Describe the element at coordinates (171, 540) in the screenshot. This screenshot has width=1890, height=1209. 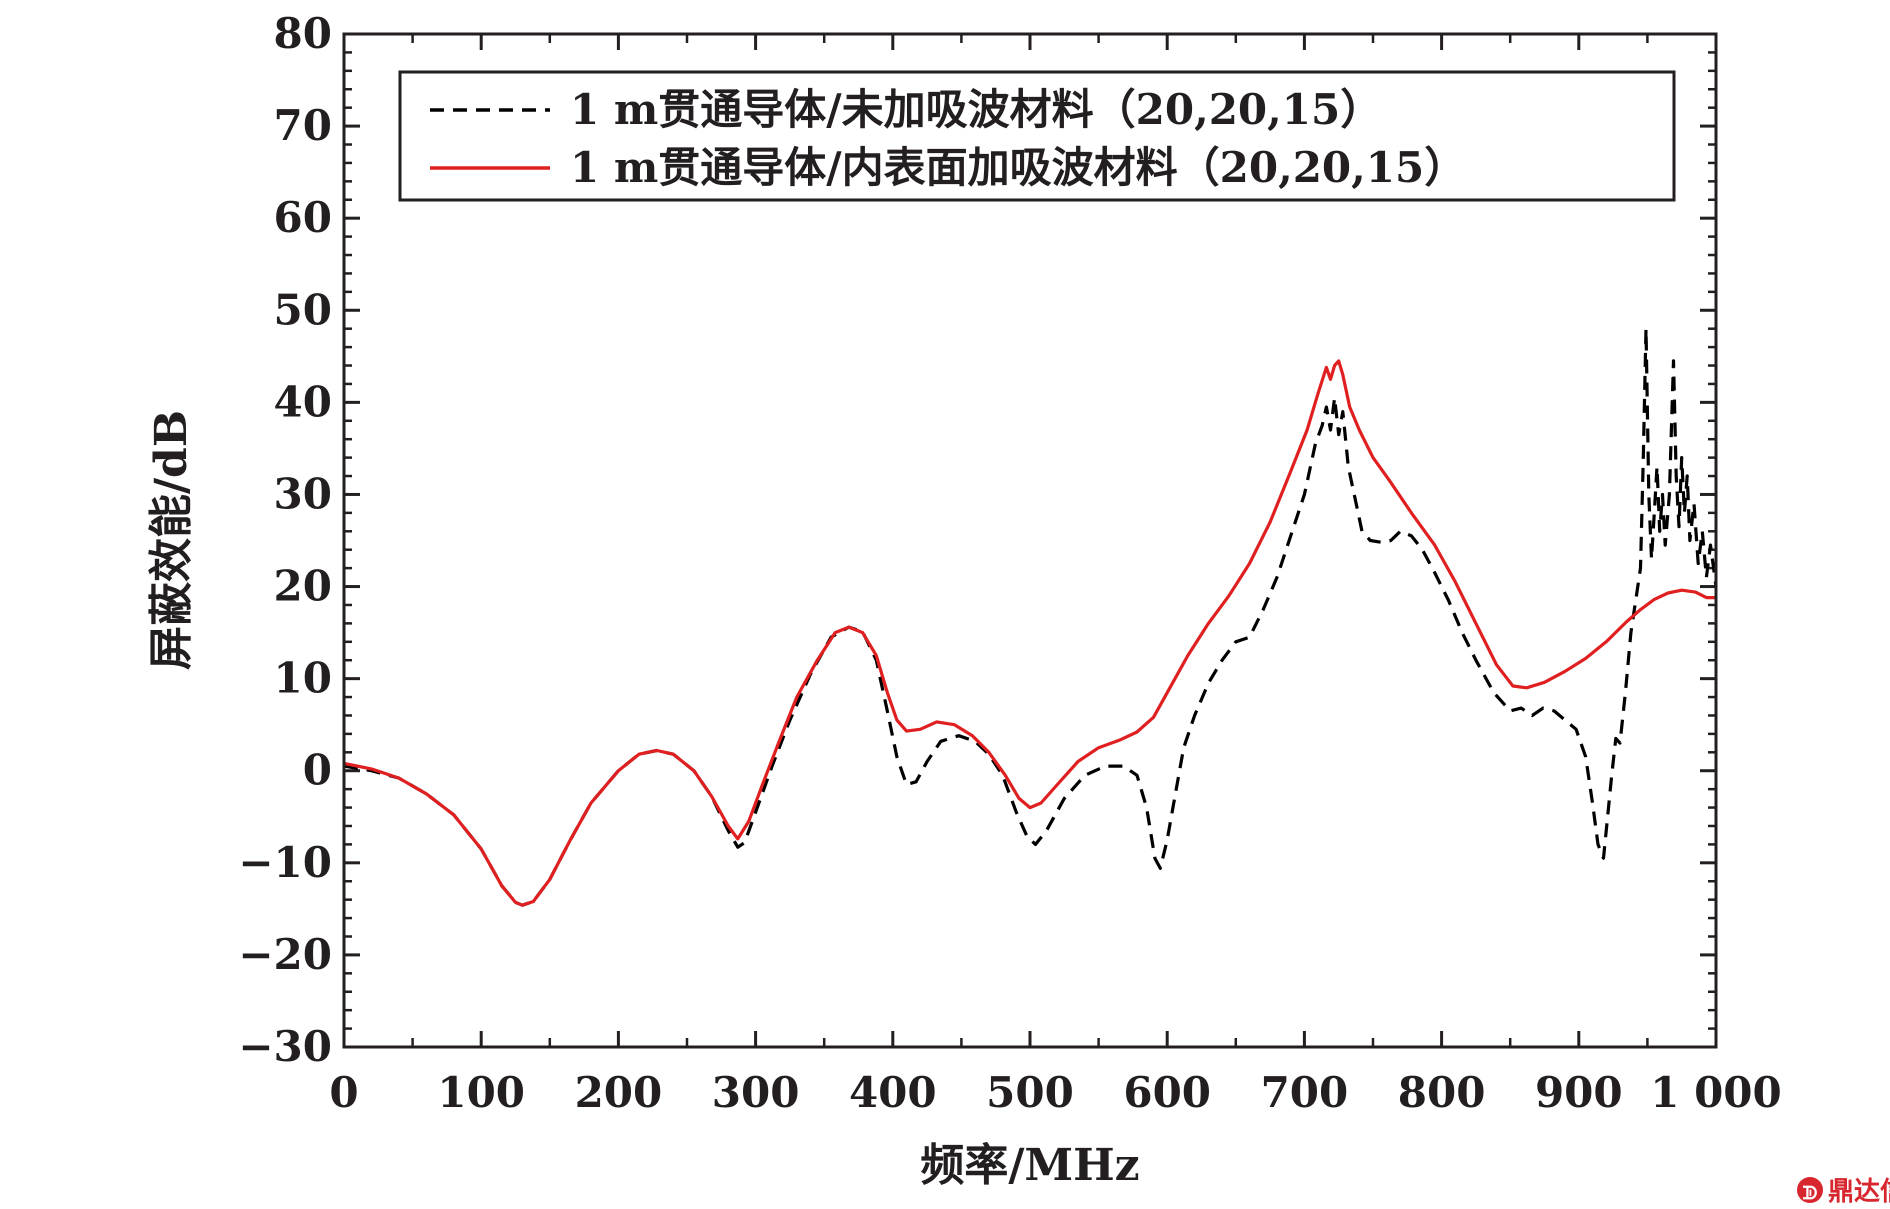
I see `y-axis-title: 屏蔽效能/dB` at that location.